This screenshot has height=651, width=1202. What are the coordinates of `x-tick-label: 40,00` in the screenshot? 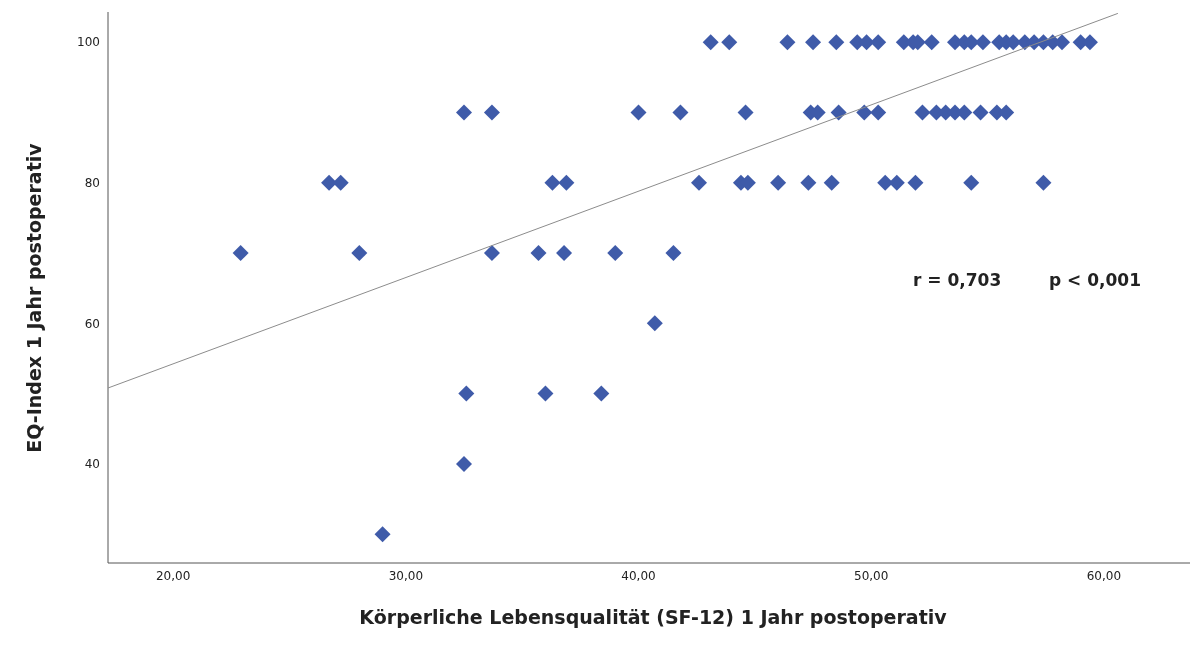 It's located at (638, 575).